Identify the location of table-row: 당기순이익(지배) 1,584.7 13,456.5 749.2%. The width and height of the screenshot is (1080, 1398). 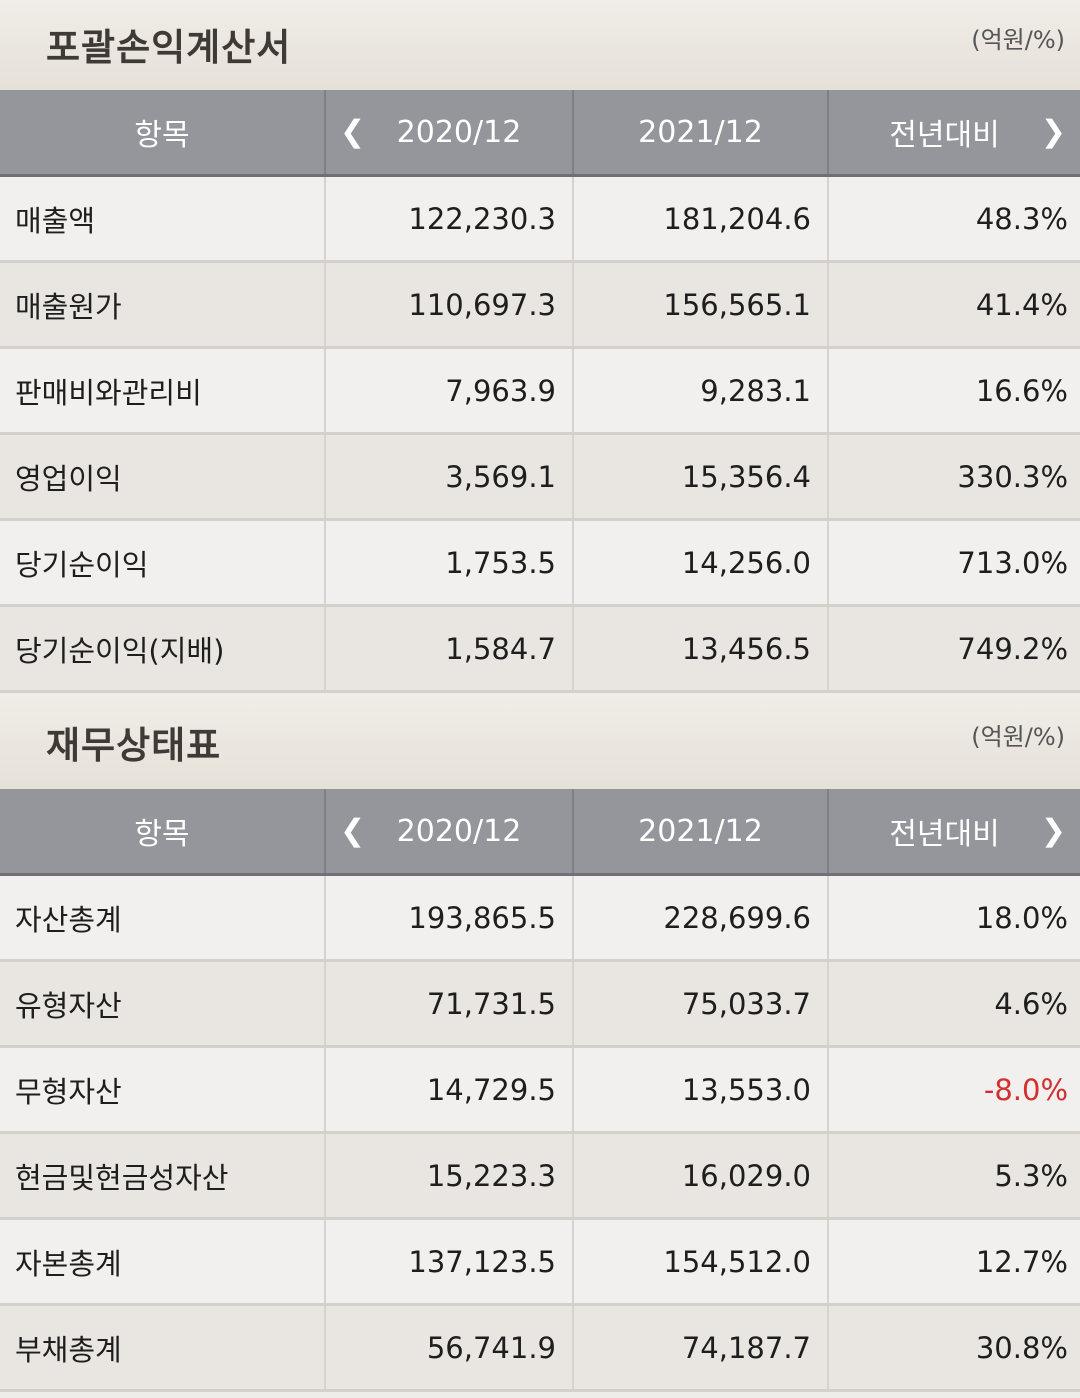
(540, 649).